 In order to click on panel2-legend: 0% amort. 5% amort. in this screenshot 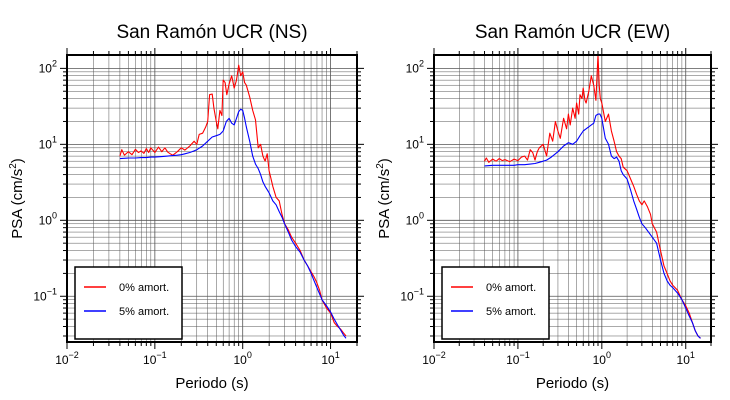, I will do `click(495, 303)`.